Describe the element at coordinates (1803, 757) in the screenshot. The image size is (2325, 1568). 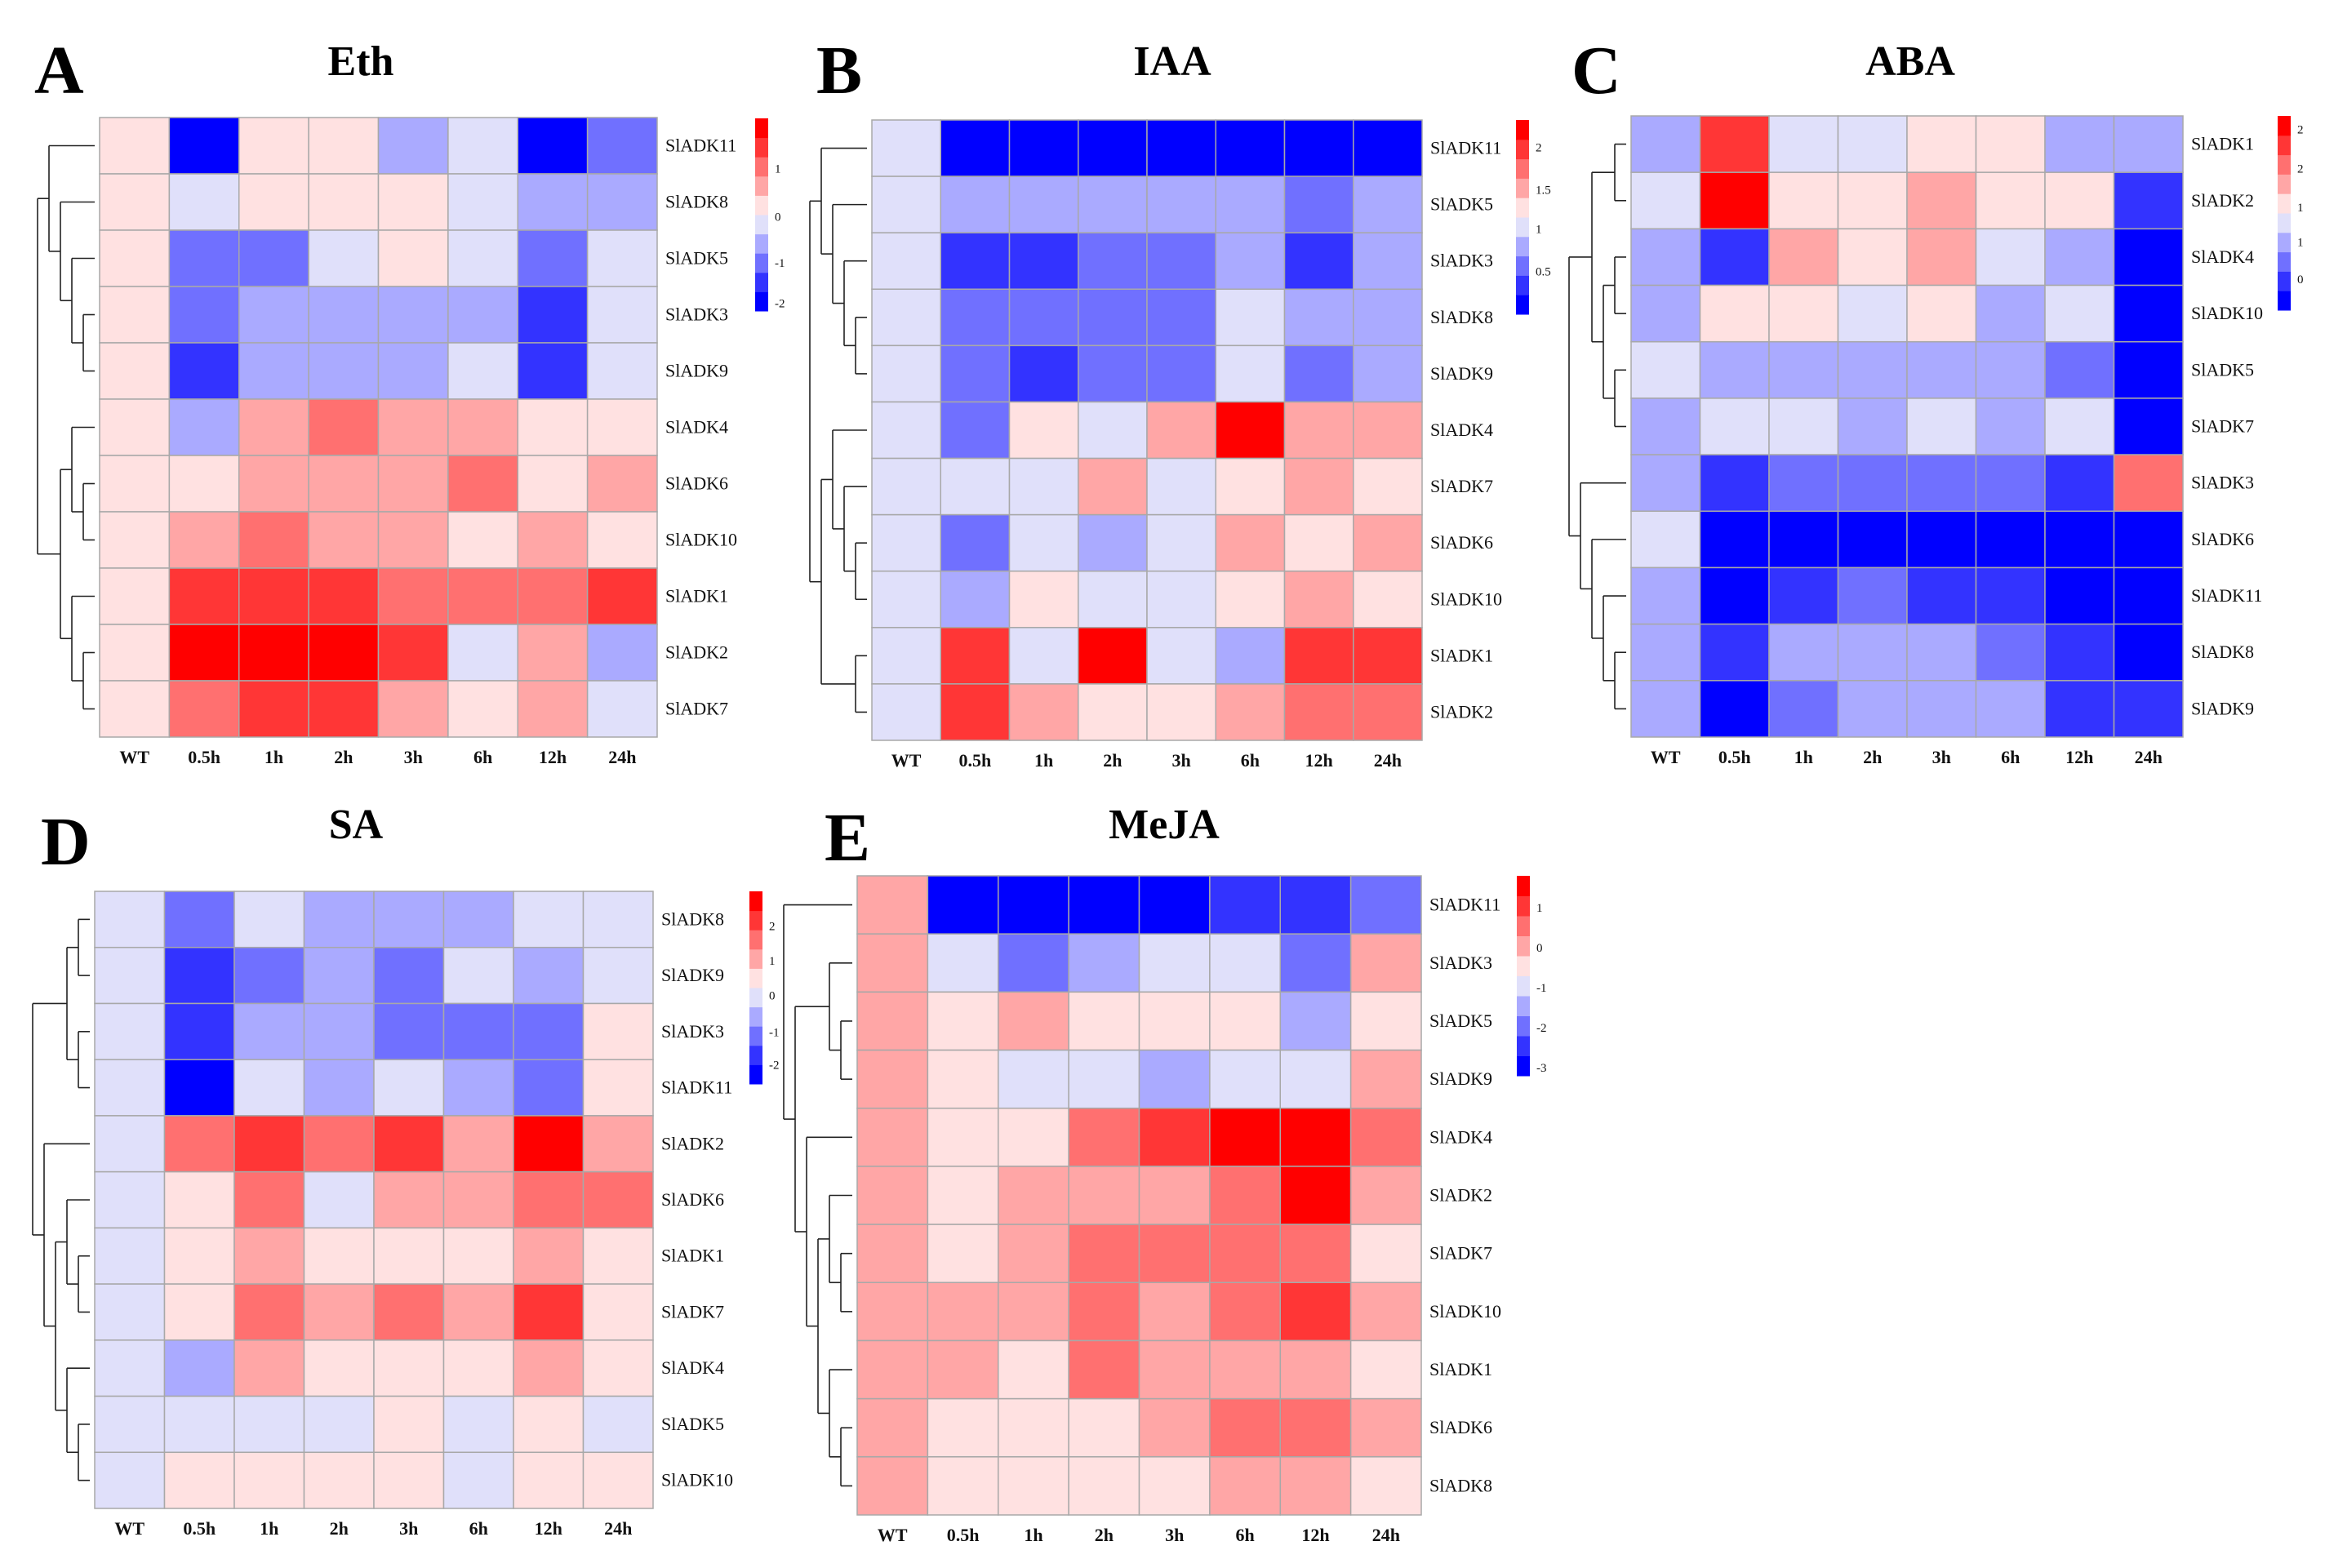
I see `column-label: 1h` at that location.